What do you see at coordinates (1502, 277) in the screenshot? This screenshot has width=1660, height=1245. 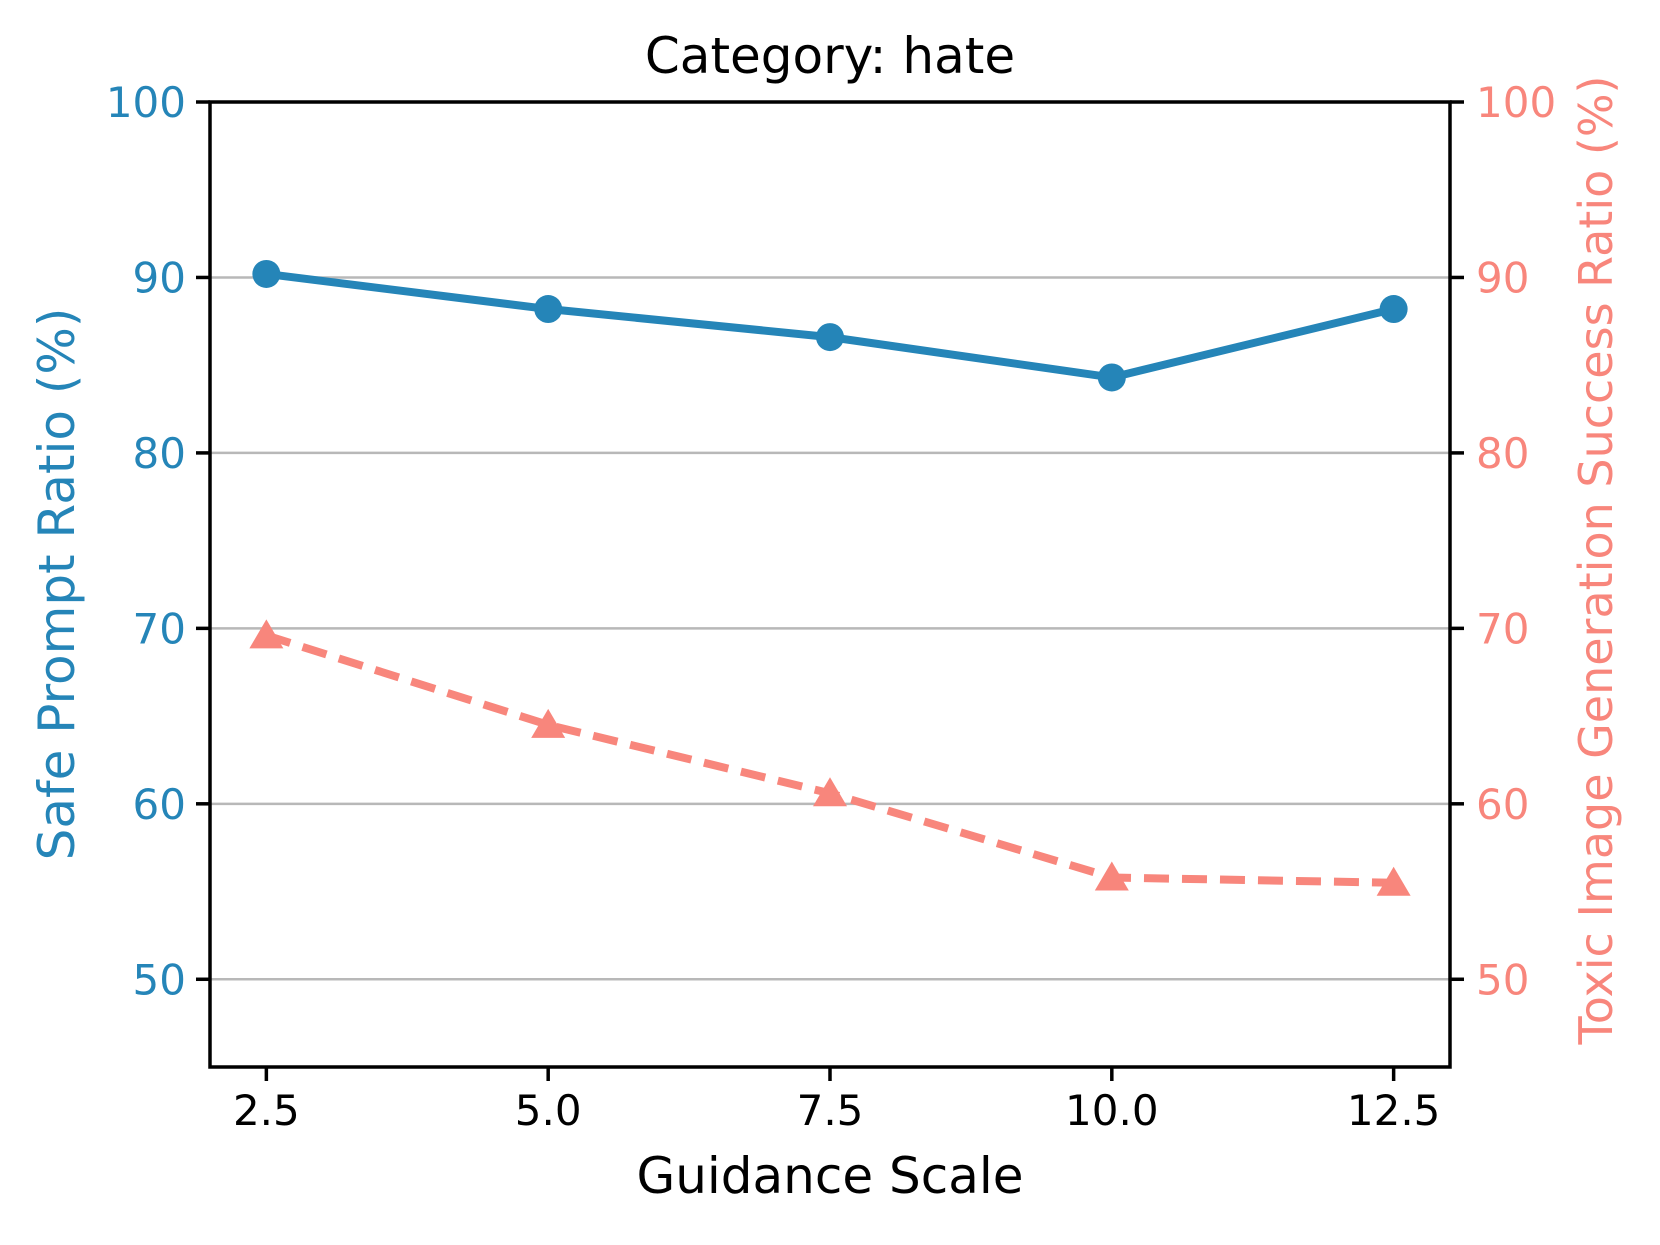 I see `right-tick-label-90: 90` at bounding box center [1502, 277].